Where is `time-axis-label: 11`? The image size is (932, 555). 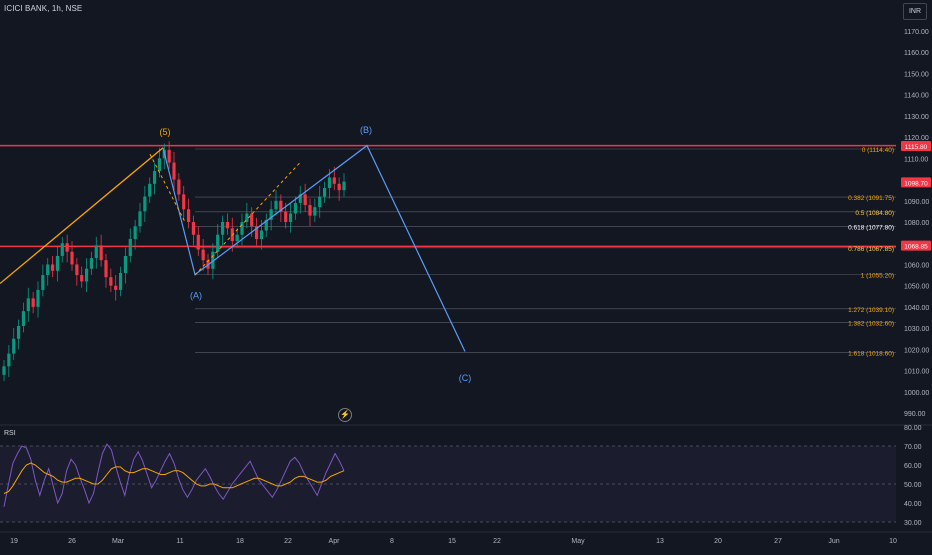 time-axis-label: 11 is located at coordinates (179, 541).